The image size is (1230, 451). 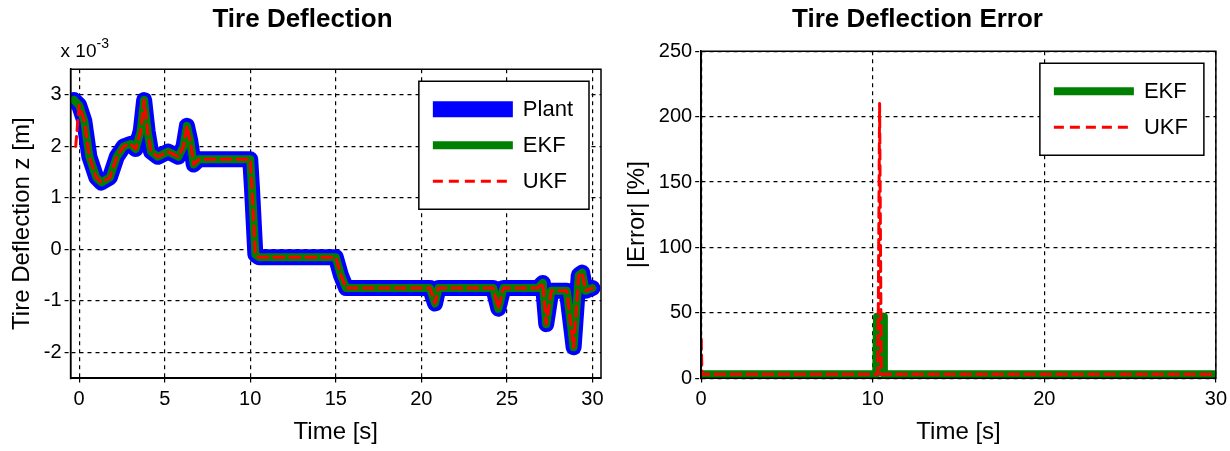 I want to click on y-tick-label: -1, so click(x=52, y=299).